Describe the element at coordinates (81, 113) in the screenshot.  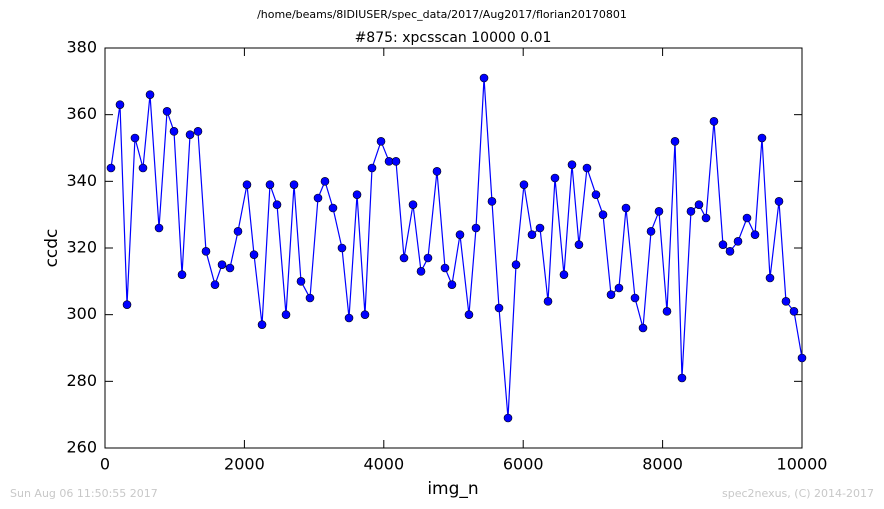
I see `y-tick-label: 360` at that location.